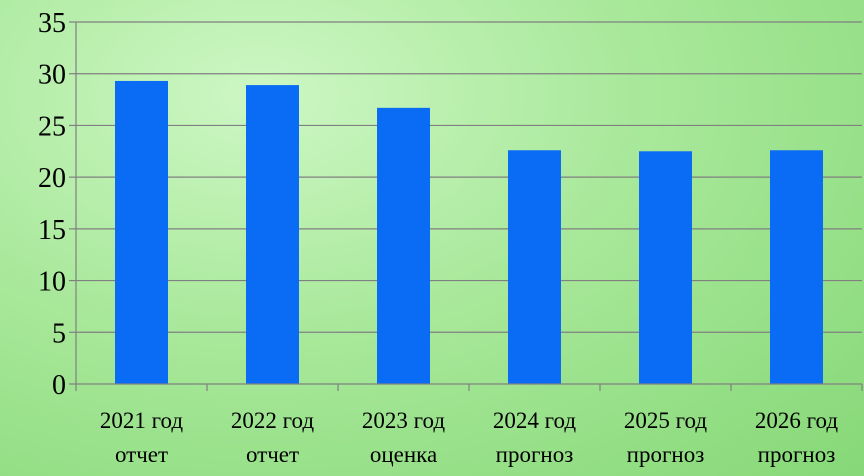 This screenshot has height=476, width=864. Describe the element at coordinates (52, 282) in the screenshot. I see `y-tick-label: 10` at that location.